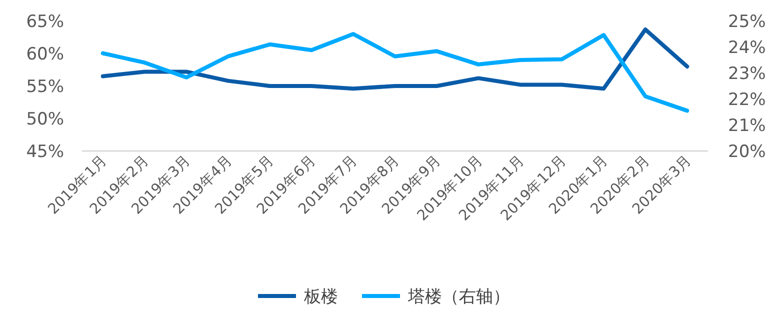 Image resolution: width=772 pixels, height=327 pixels. I want to click on y-tick-label: 55%, so click(45, 87).